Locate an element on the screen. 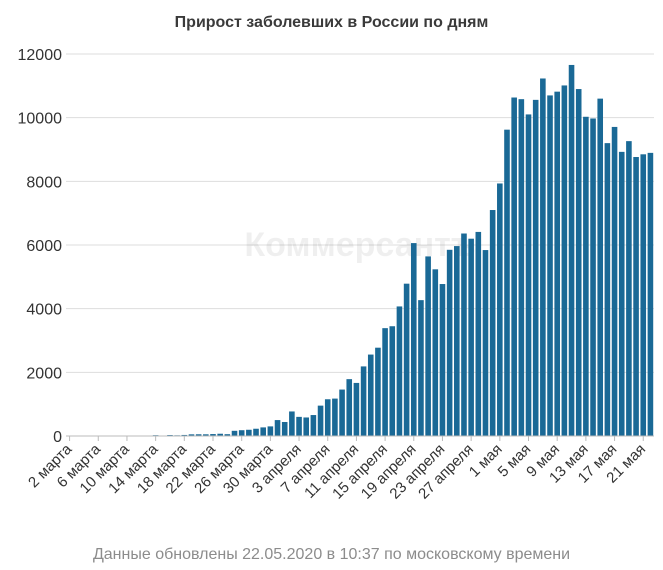 The image size is (663, 570). y-tick-label: 4000 is located at coordinates (44, 310).